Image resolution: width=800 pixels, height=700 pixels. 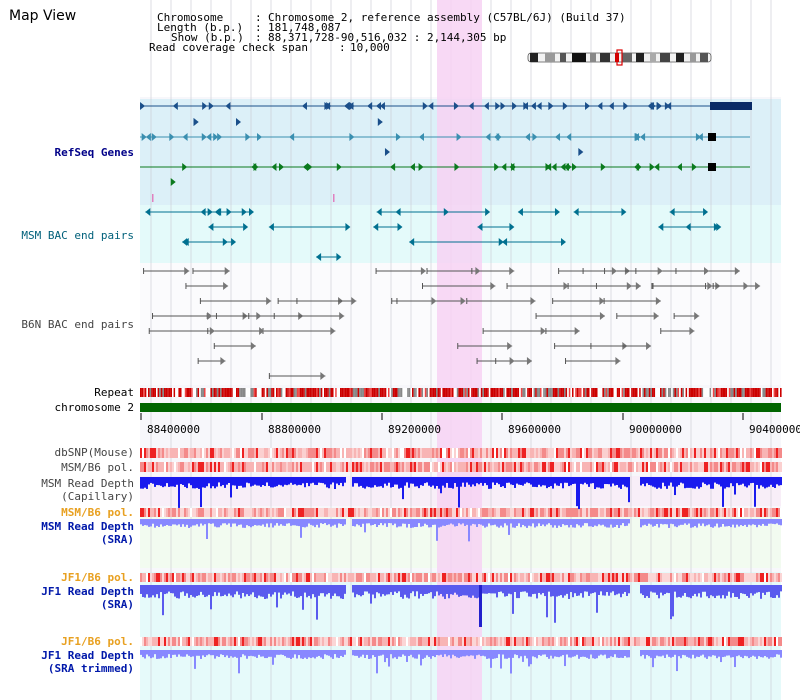 I want to click on track-label-msm-depth-sra-1: MSM Read Depth, so click(x=87, y=526).